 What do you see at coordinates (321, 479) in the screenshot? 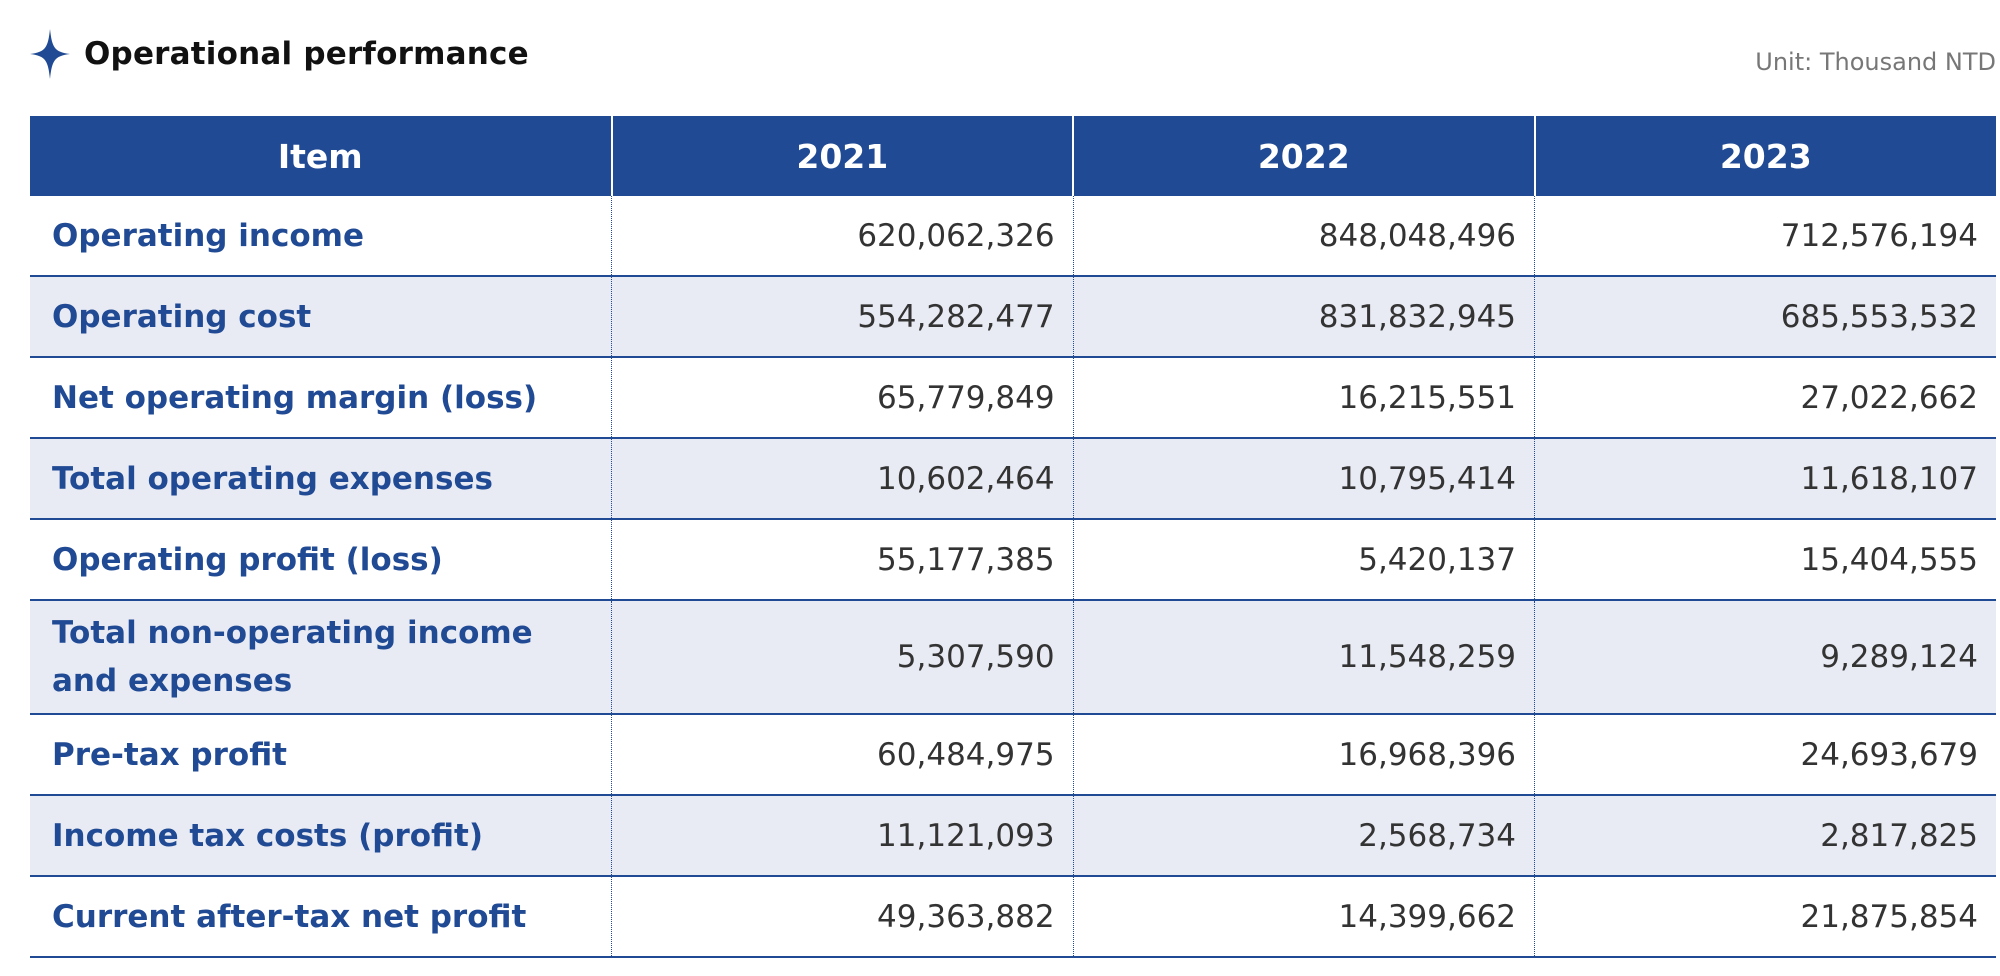
I see `row-label: Total operating expenses` at bounding box center [321, 479].